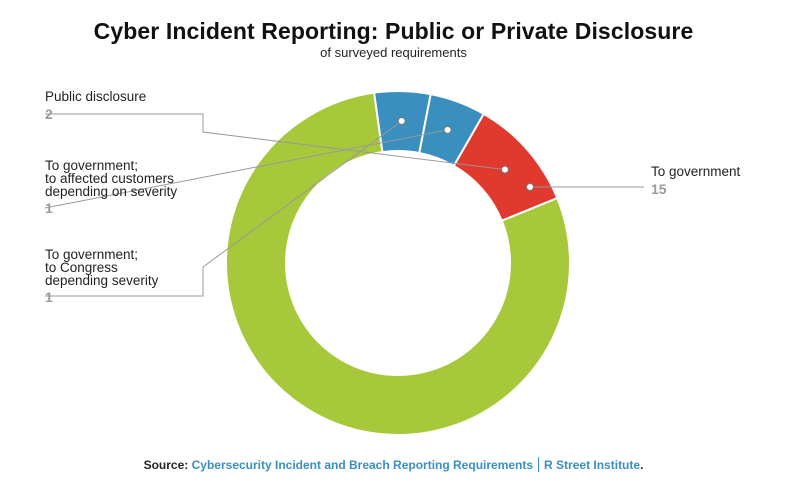 This screenshot has width=787, height=491. What do you see at coordinates (96, 96) in the screenshot?
I see `label-public-disclosure: Public disclosure` at bounding box center [96, 96].